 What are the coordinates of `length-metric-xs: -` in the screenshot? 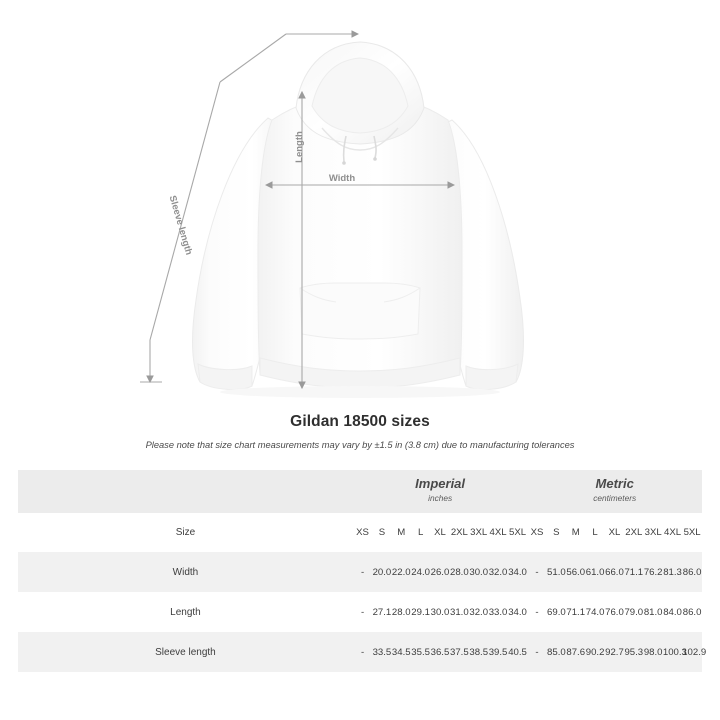 It's located at (537, 612).